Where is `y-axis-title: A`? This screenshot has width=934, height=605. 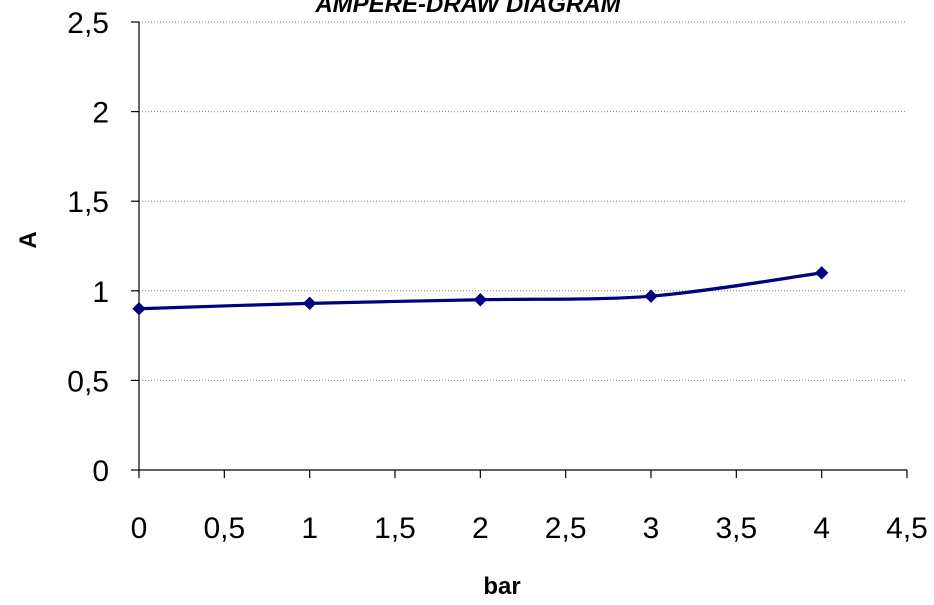 y-axis-title: A is located at coordinates (28, 239).